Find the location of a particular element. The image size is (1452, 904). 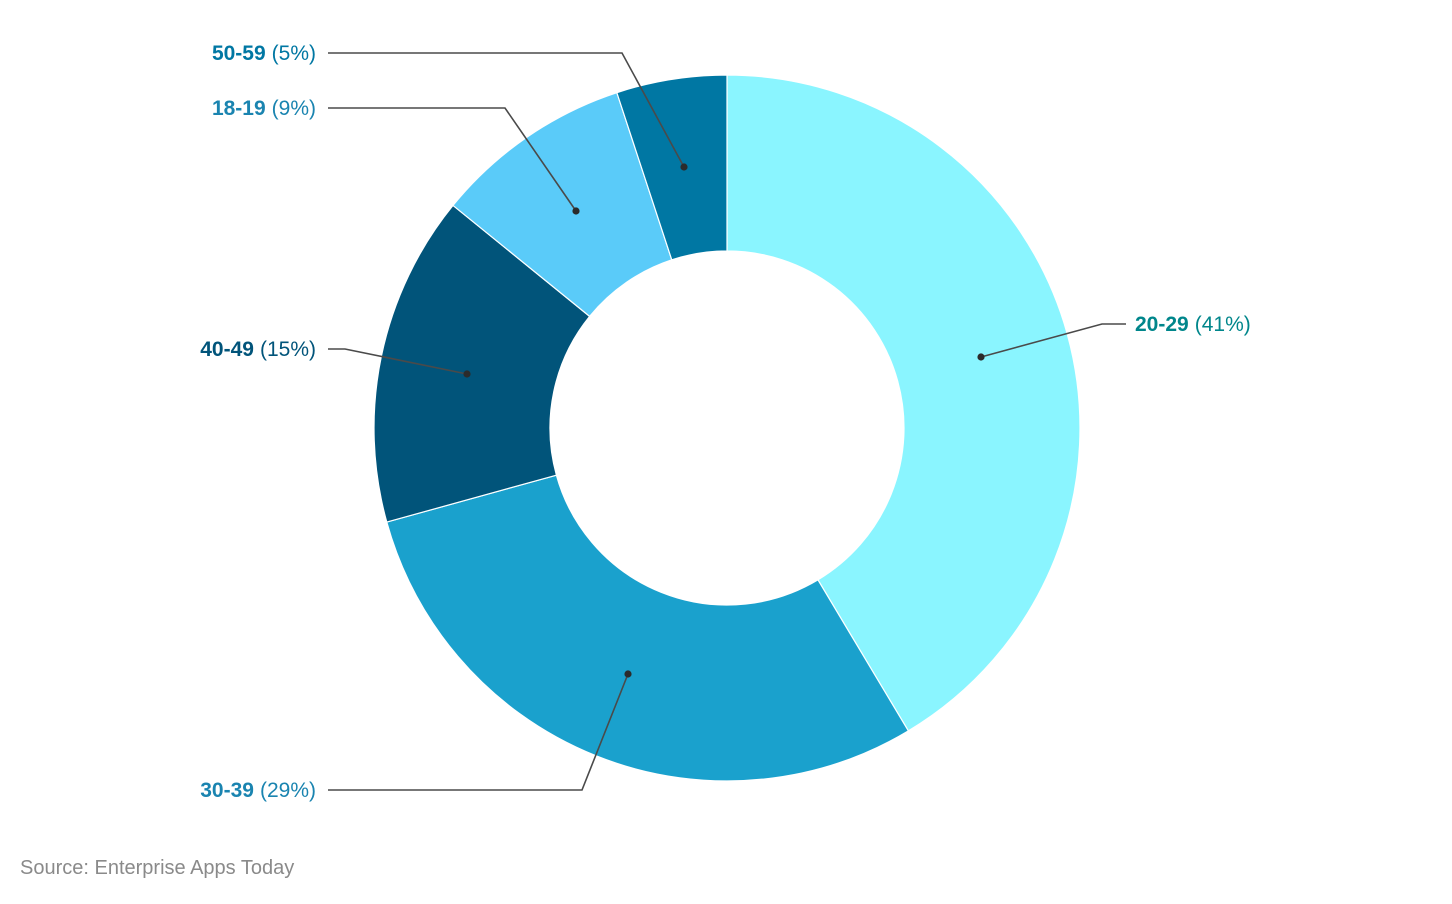

percent-label: (41%) is located at coordinates (1223, 324).